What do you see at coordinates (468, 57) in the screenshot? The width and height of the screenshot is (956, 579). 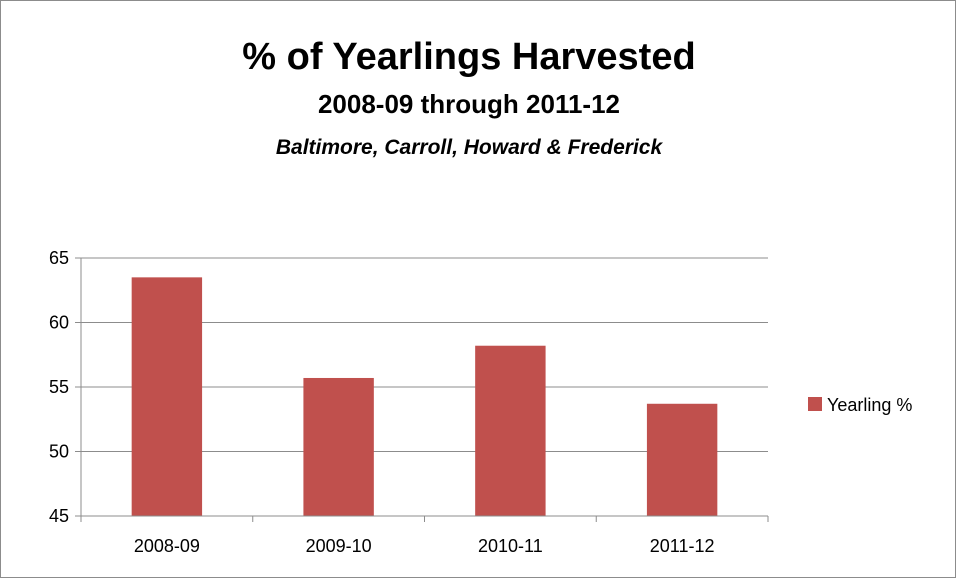 I see `chart-title: % of Yearlings Harvested` at bounding box center [468, 57].